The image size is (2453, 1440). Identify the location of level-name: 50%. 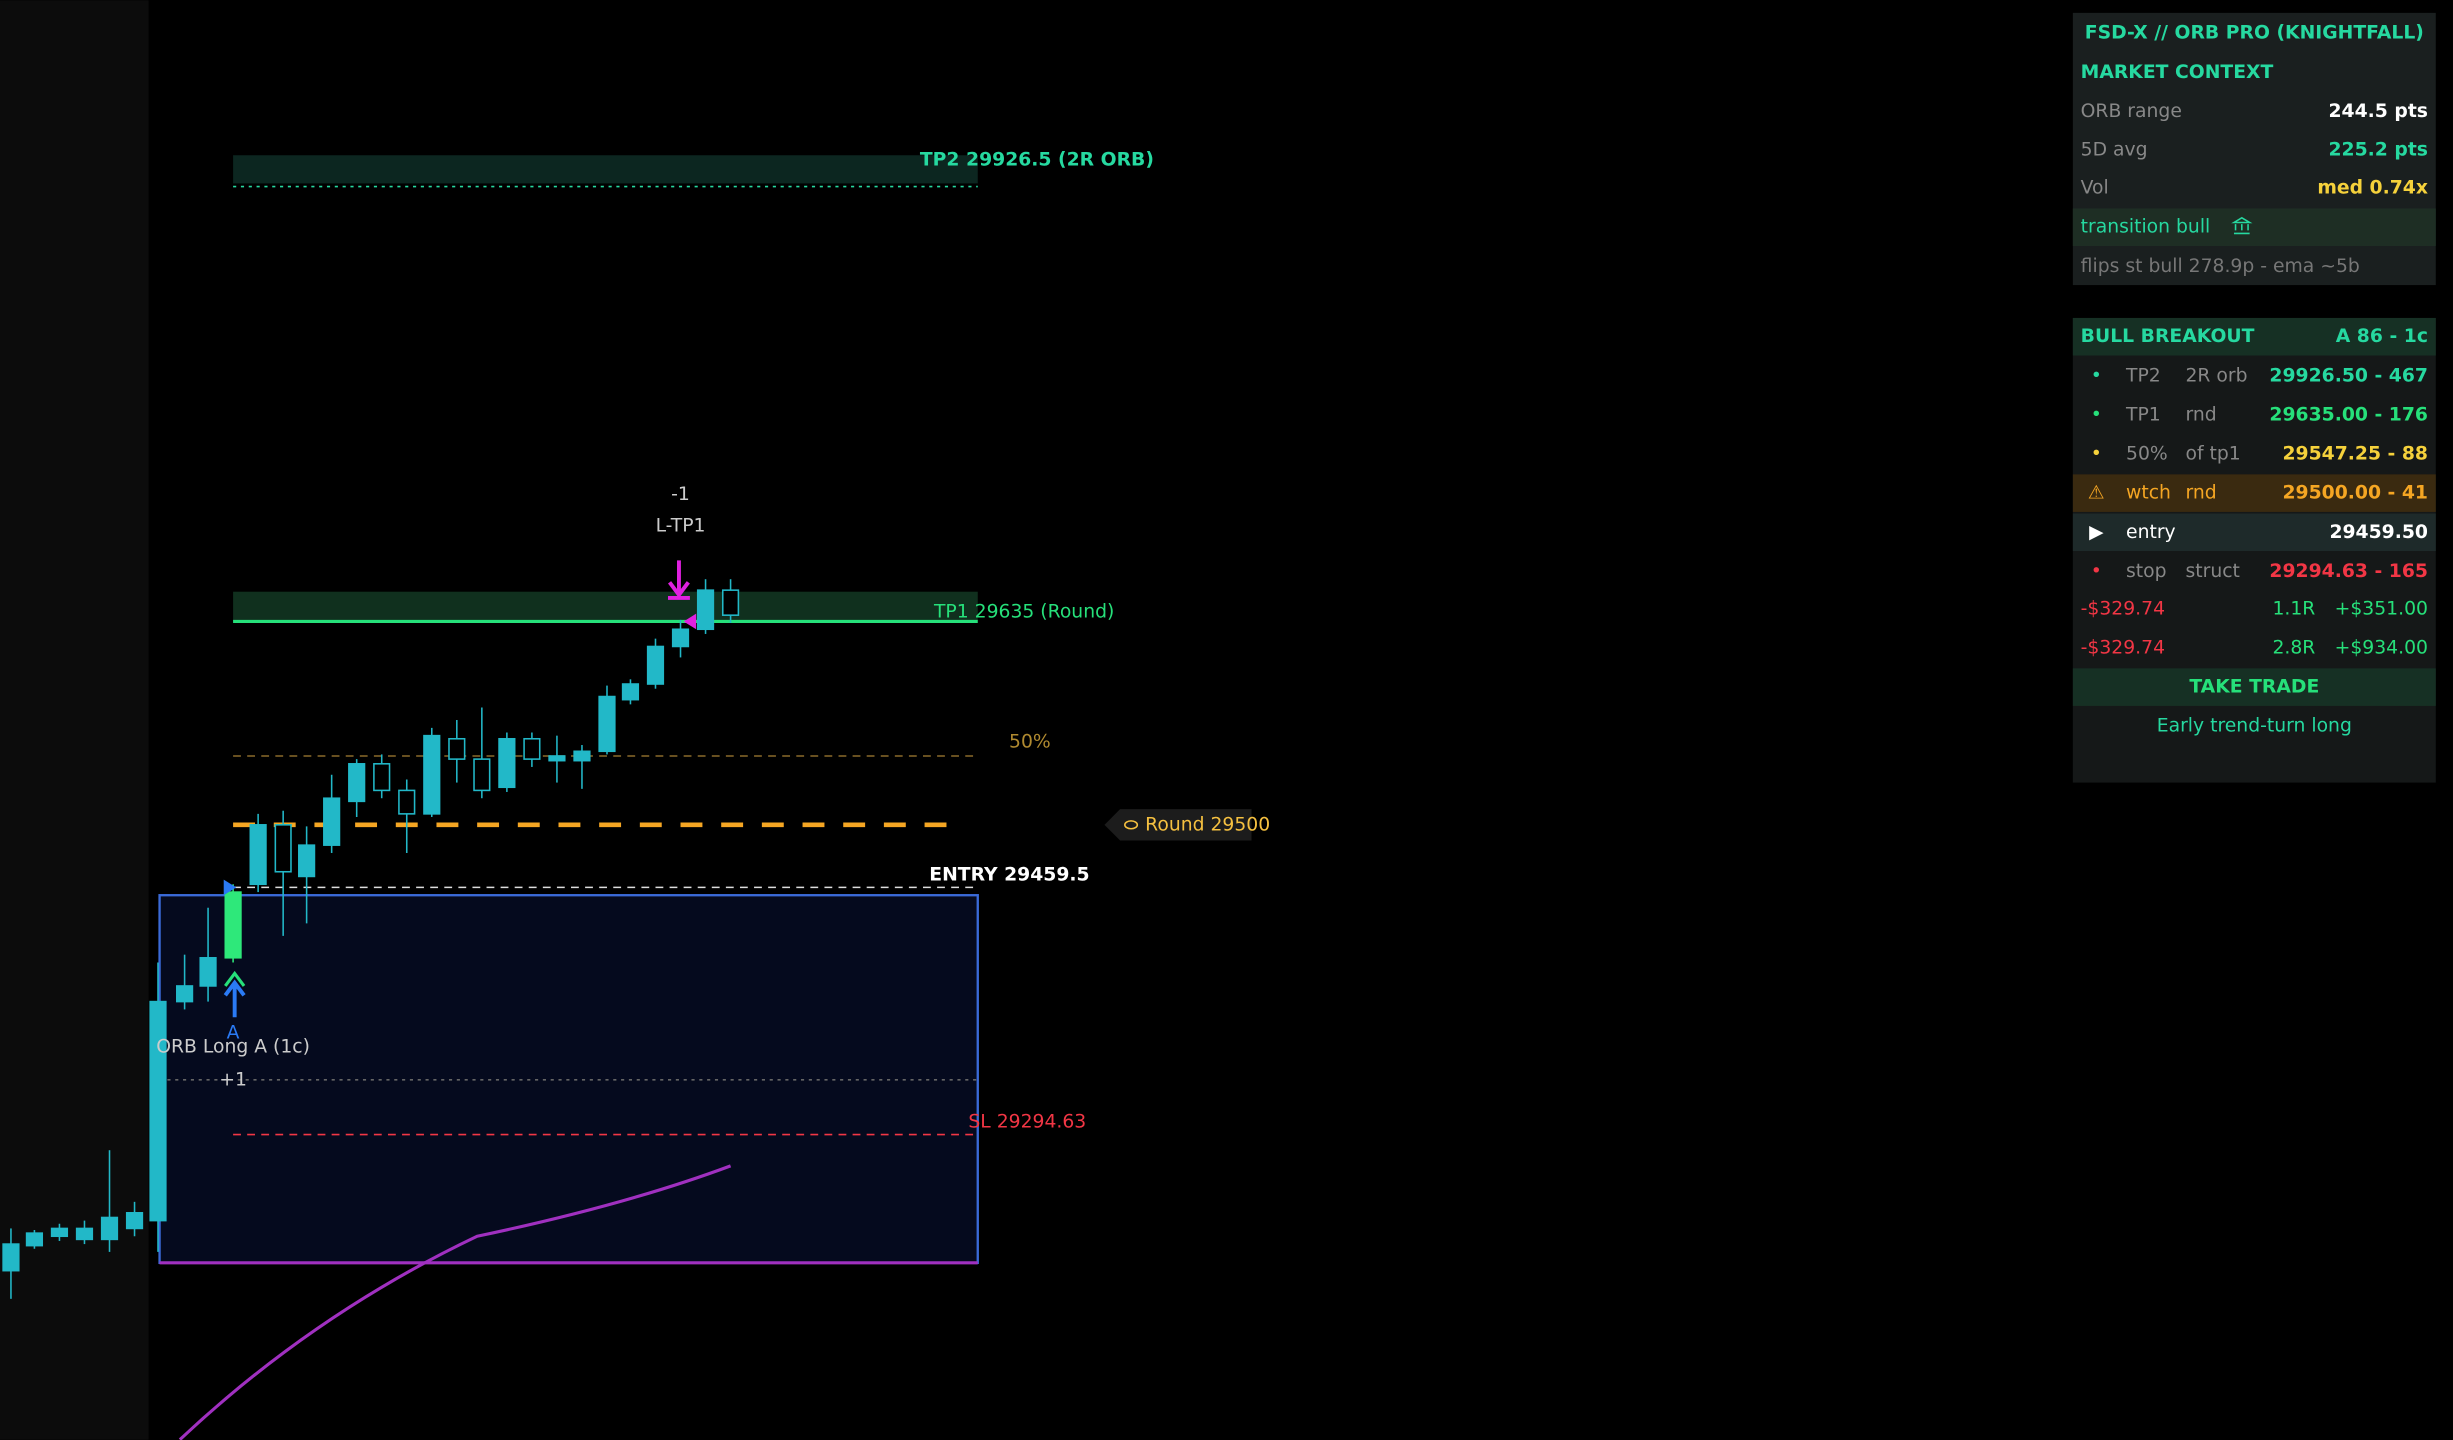
(2147, 454).